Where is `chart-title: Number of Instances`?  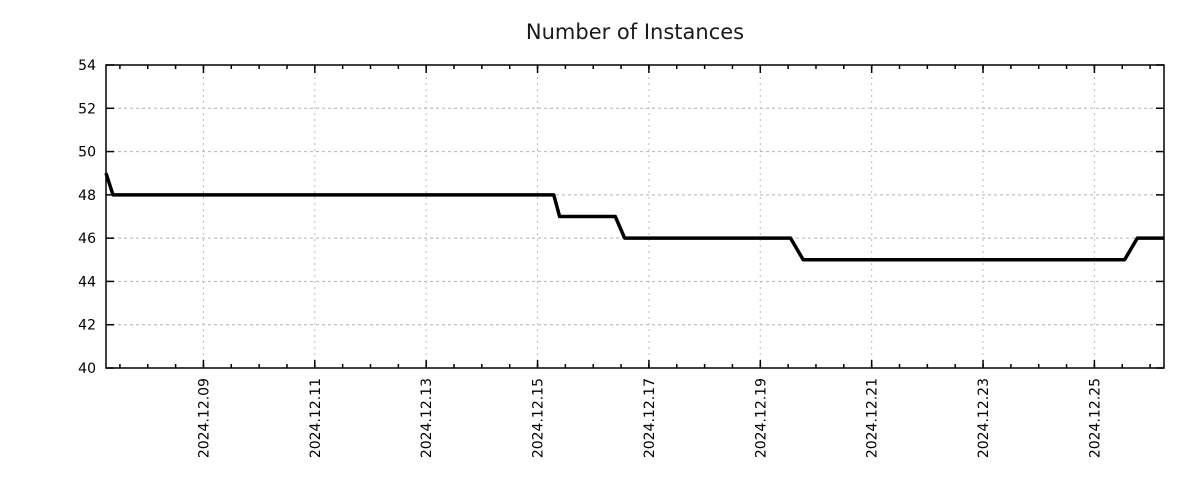
chart-title: Number of Instances is located at coordinates (635, 32).